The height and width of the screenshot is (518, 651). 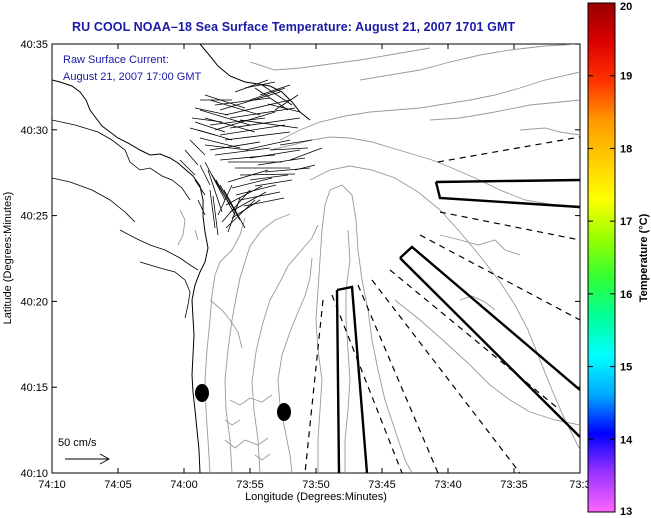 What do you see at coordinates (626, 149) in the screenshot?
I see `colorbar-tick-label: 18` at bounding box center [626, 149].